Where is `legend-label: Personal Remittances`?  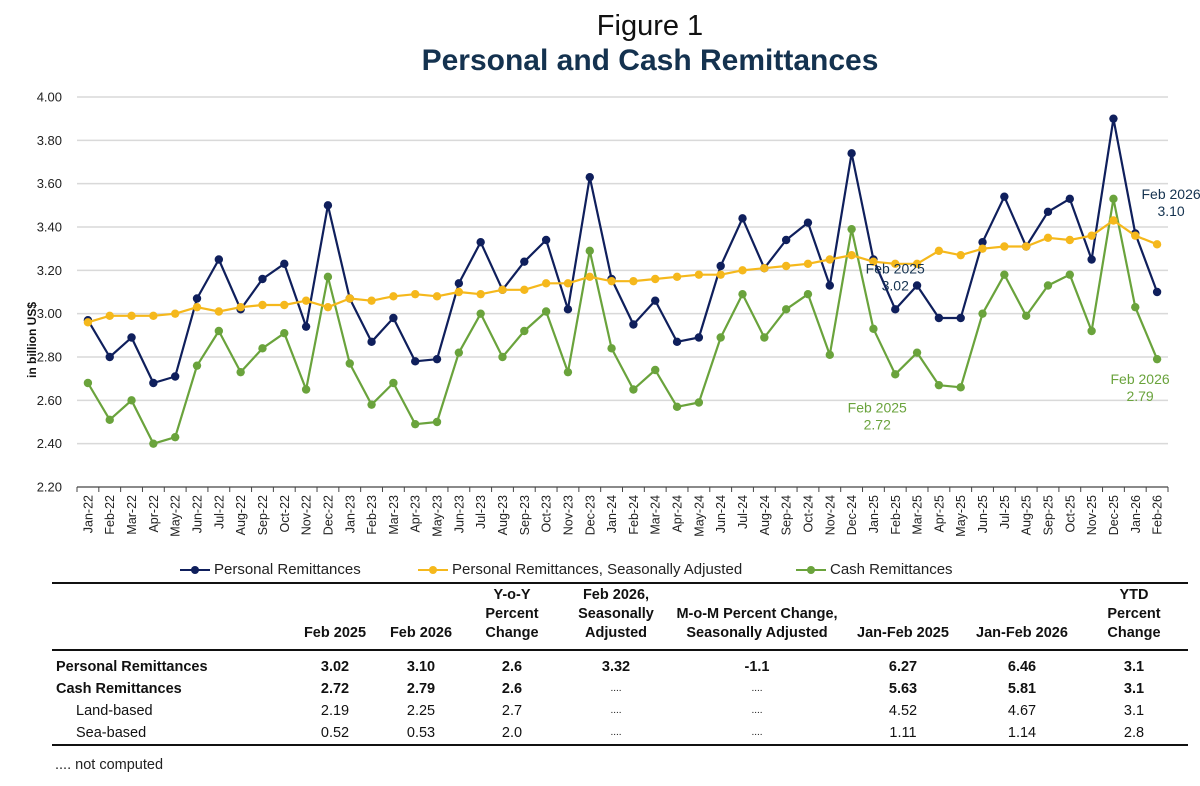 legend-label: Personal Remittances is located at coordinates (287, 569).